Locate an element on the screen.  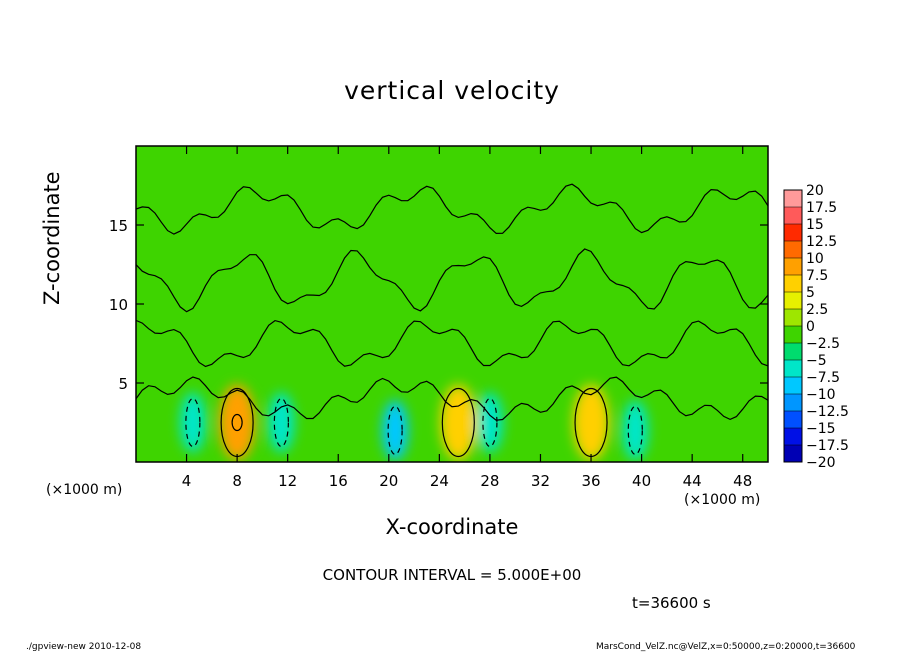
colorbar-label-15: −17.5 is located at coordinates (827, 446).